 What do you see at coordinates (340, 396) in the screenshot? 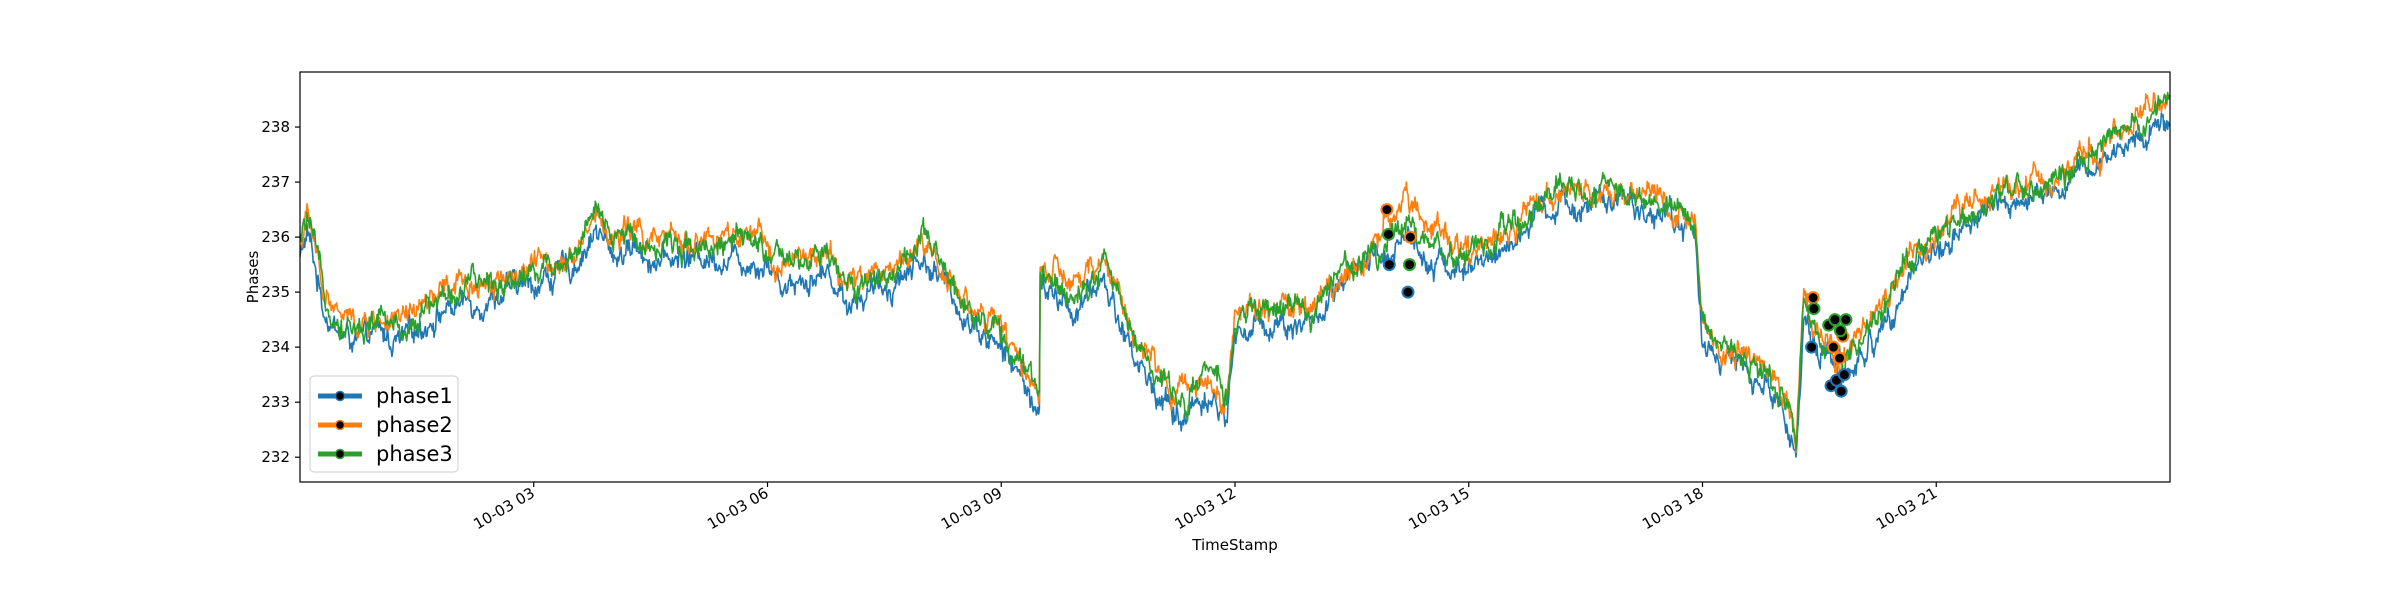
I see `phase1-legend-marker` at bounding box center [340, 396].